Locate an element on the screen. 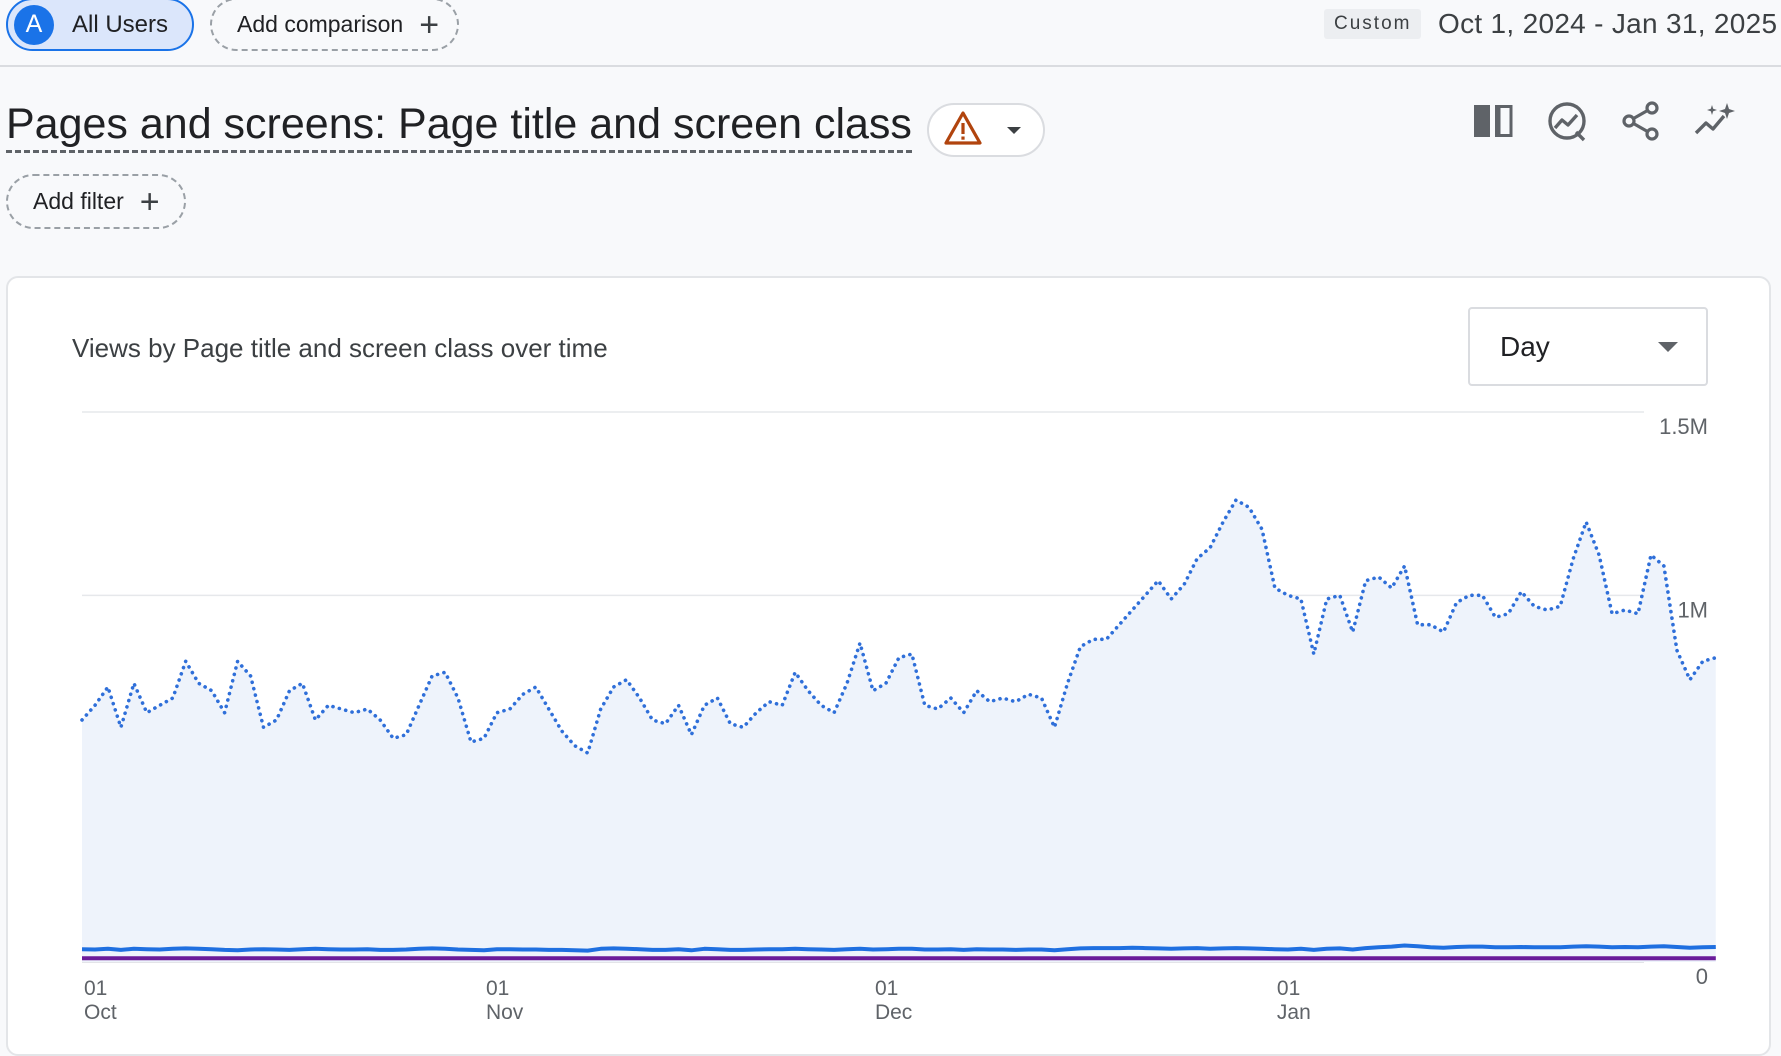 This screenshot has height=1056, width=1781. segment-chip-all-users: A All Users is located at coordinates (100, 25).